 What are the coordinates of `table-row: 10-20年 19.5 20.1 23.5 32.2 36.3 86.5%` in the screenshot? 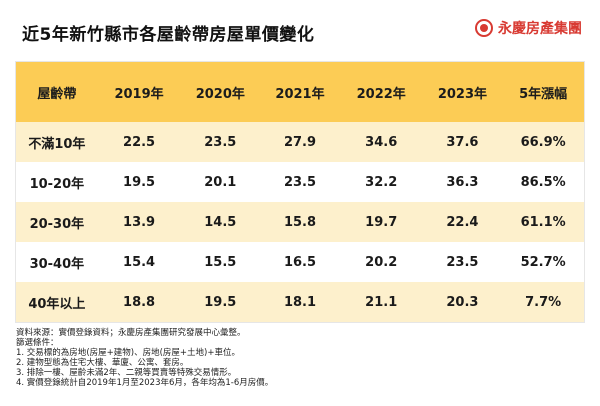 It's located at (300, 182).